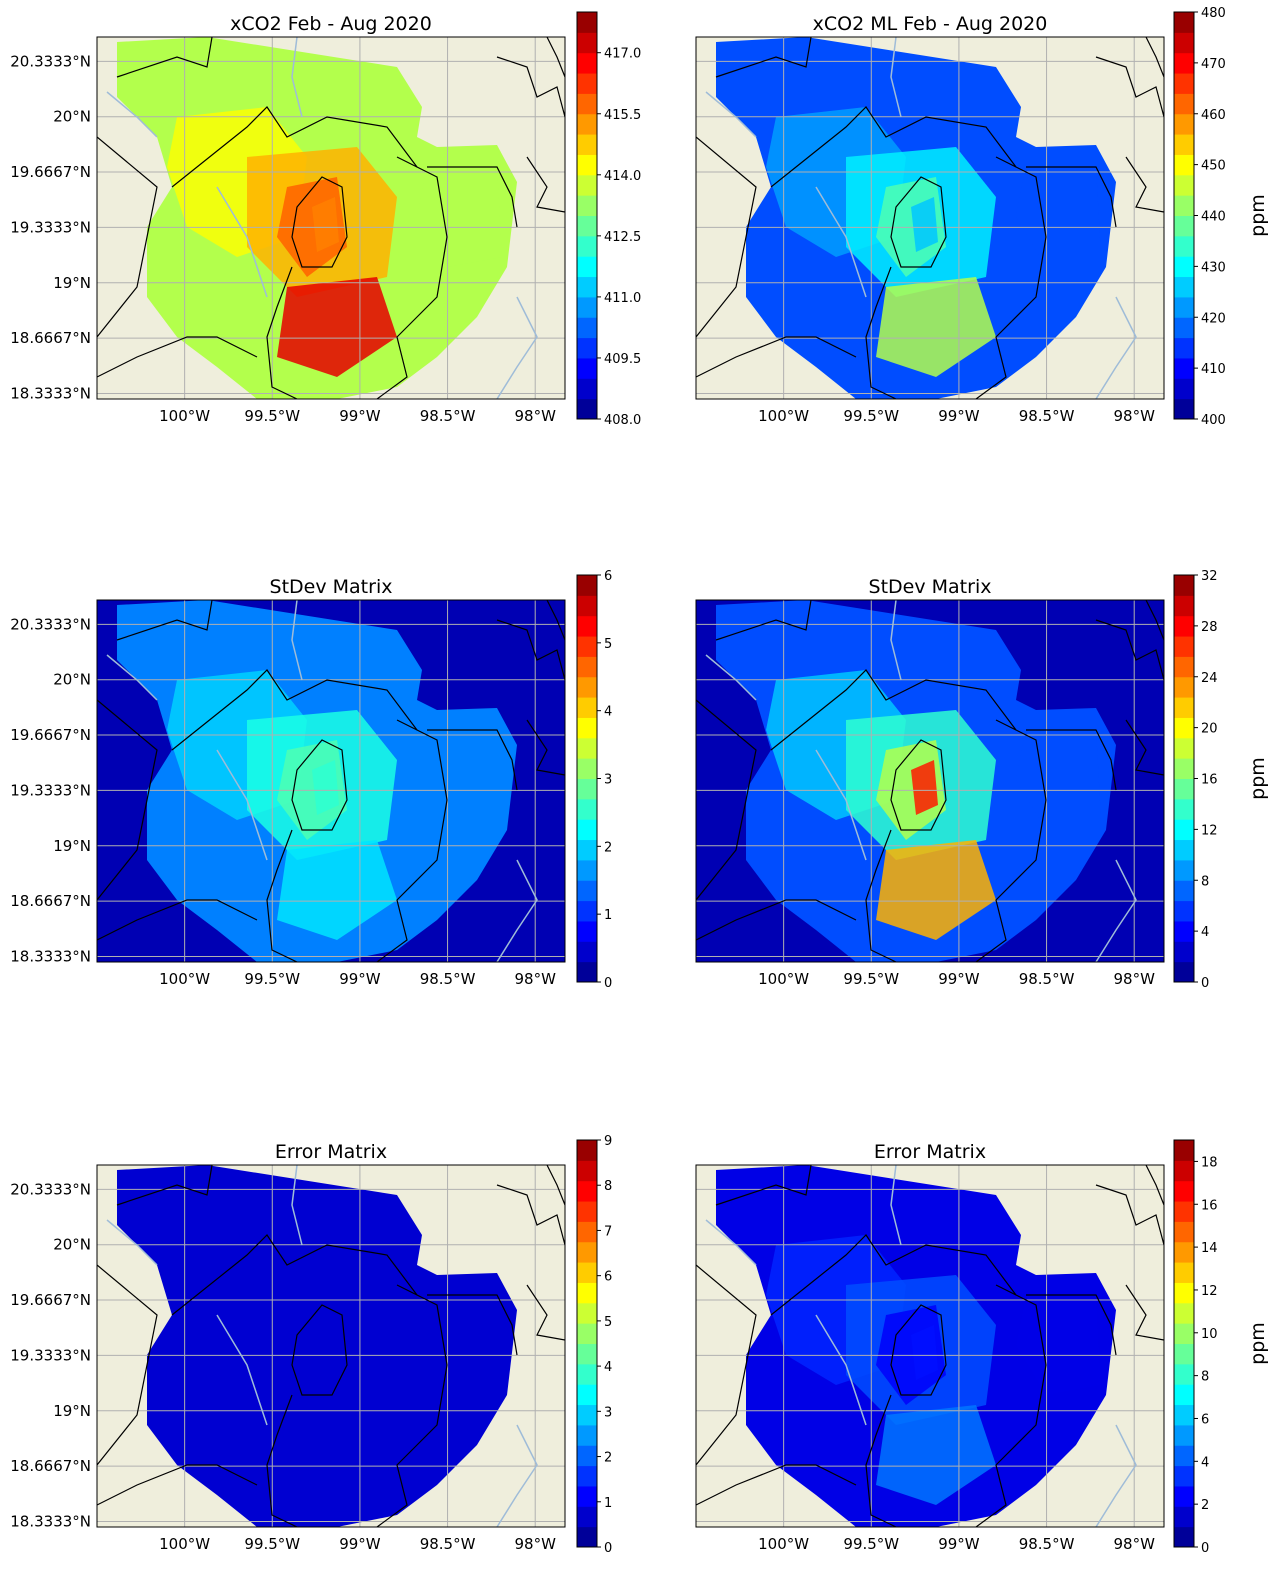 Image resolution: width=1274 pixels, height=1595 pixels. What do you see at coordinates (930, 1347) in the screenshot?
I see `panel-6: Error Matrix 100°W 99.5°W 99°W 98.5°W 98°W` at bounding box center [930, 1347].